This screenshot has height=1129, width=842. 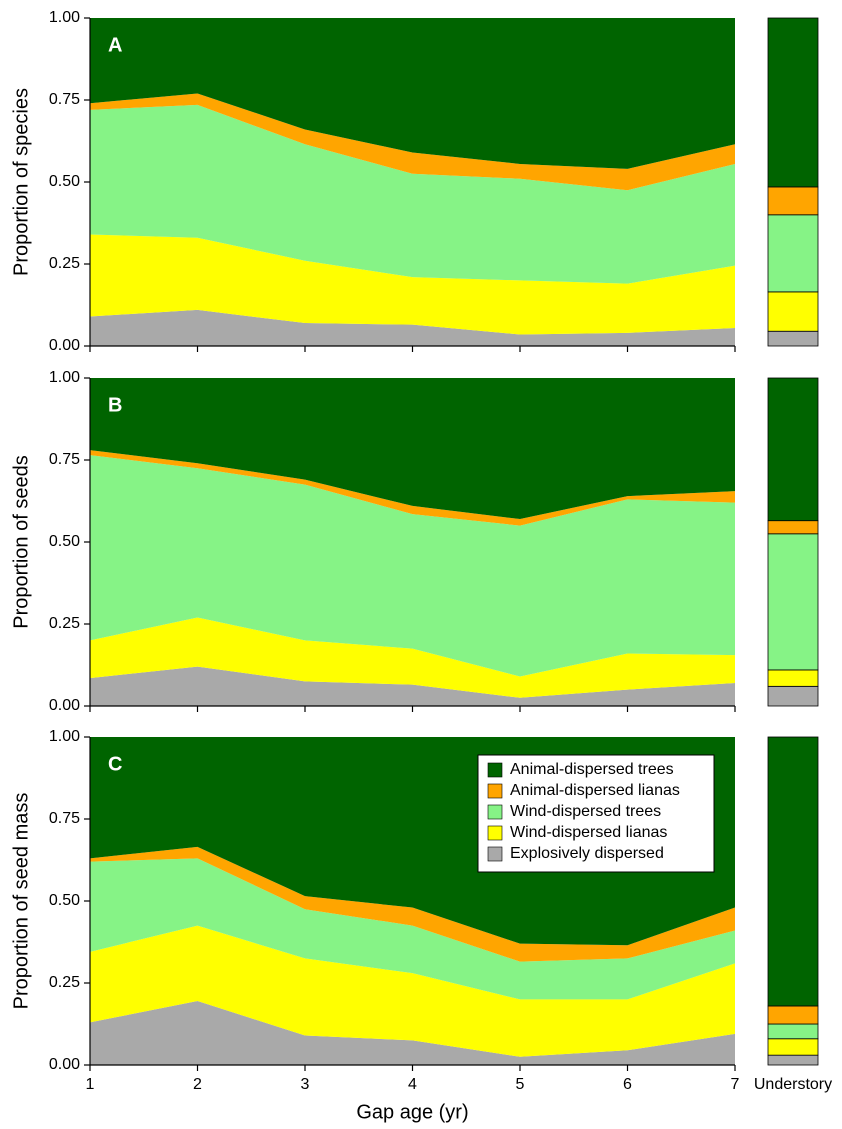 What do you see at coordinates (735, 1084) in the screenshot?
I see `x-tick-label: 7` at bounding box center [735, 1084].